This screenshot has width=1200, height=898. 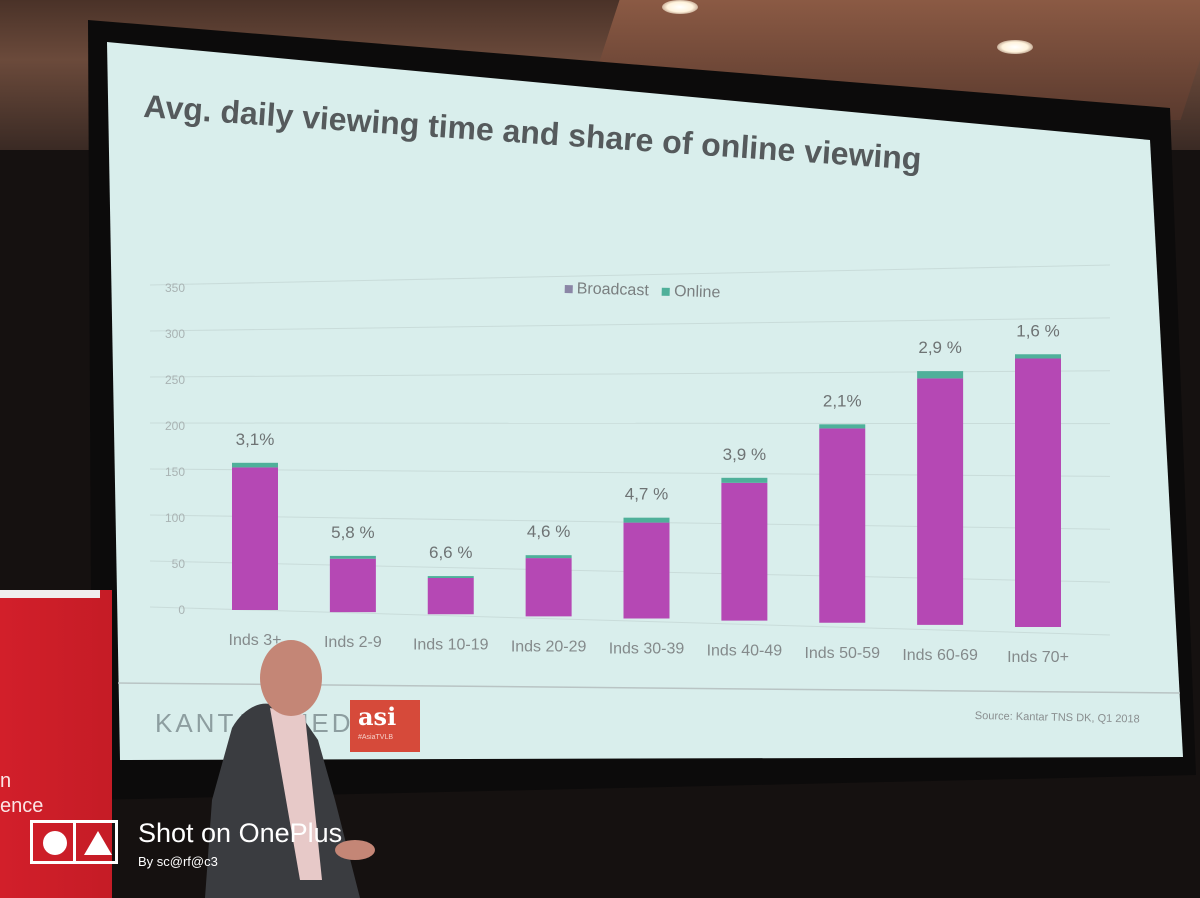 What do you see at coordinates (450, 552) in the screenshot?
I see `data-label: 6,6 %` at bounding box center [450, 552].